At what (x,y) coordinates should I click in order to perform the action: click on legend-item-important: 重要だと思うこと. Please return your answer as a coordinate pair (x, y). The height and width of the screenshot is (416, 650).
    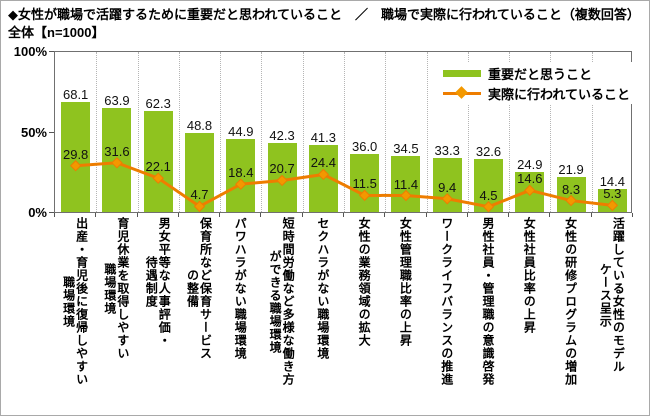
    Looking at the image, I should click on (536, 73).